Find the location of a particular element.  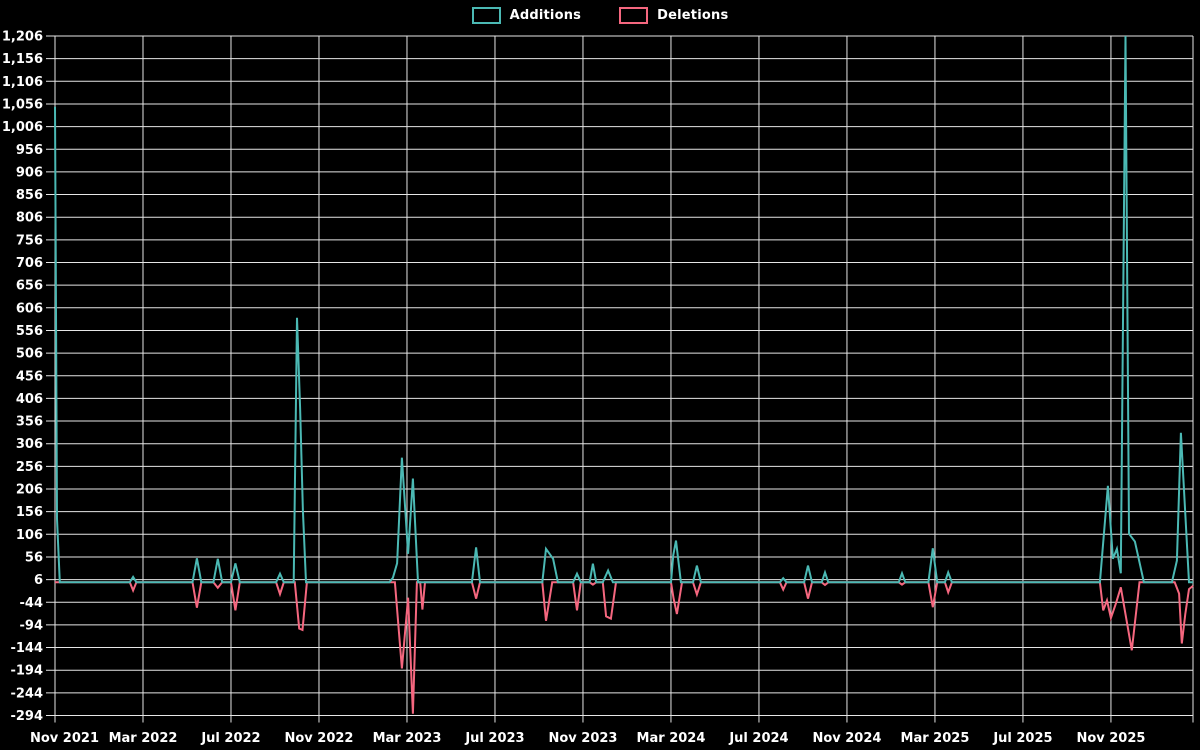

y-axis-tick-label: 856 is located at coordinates (29, 195).